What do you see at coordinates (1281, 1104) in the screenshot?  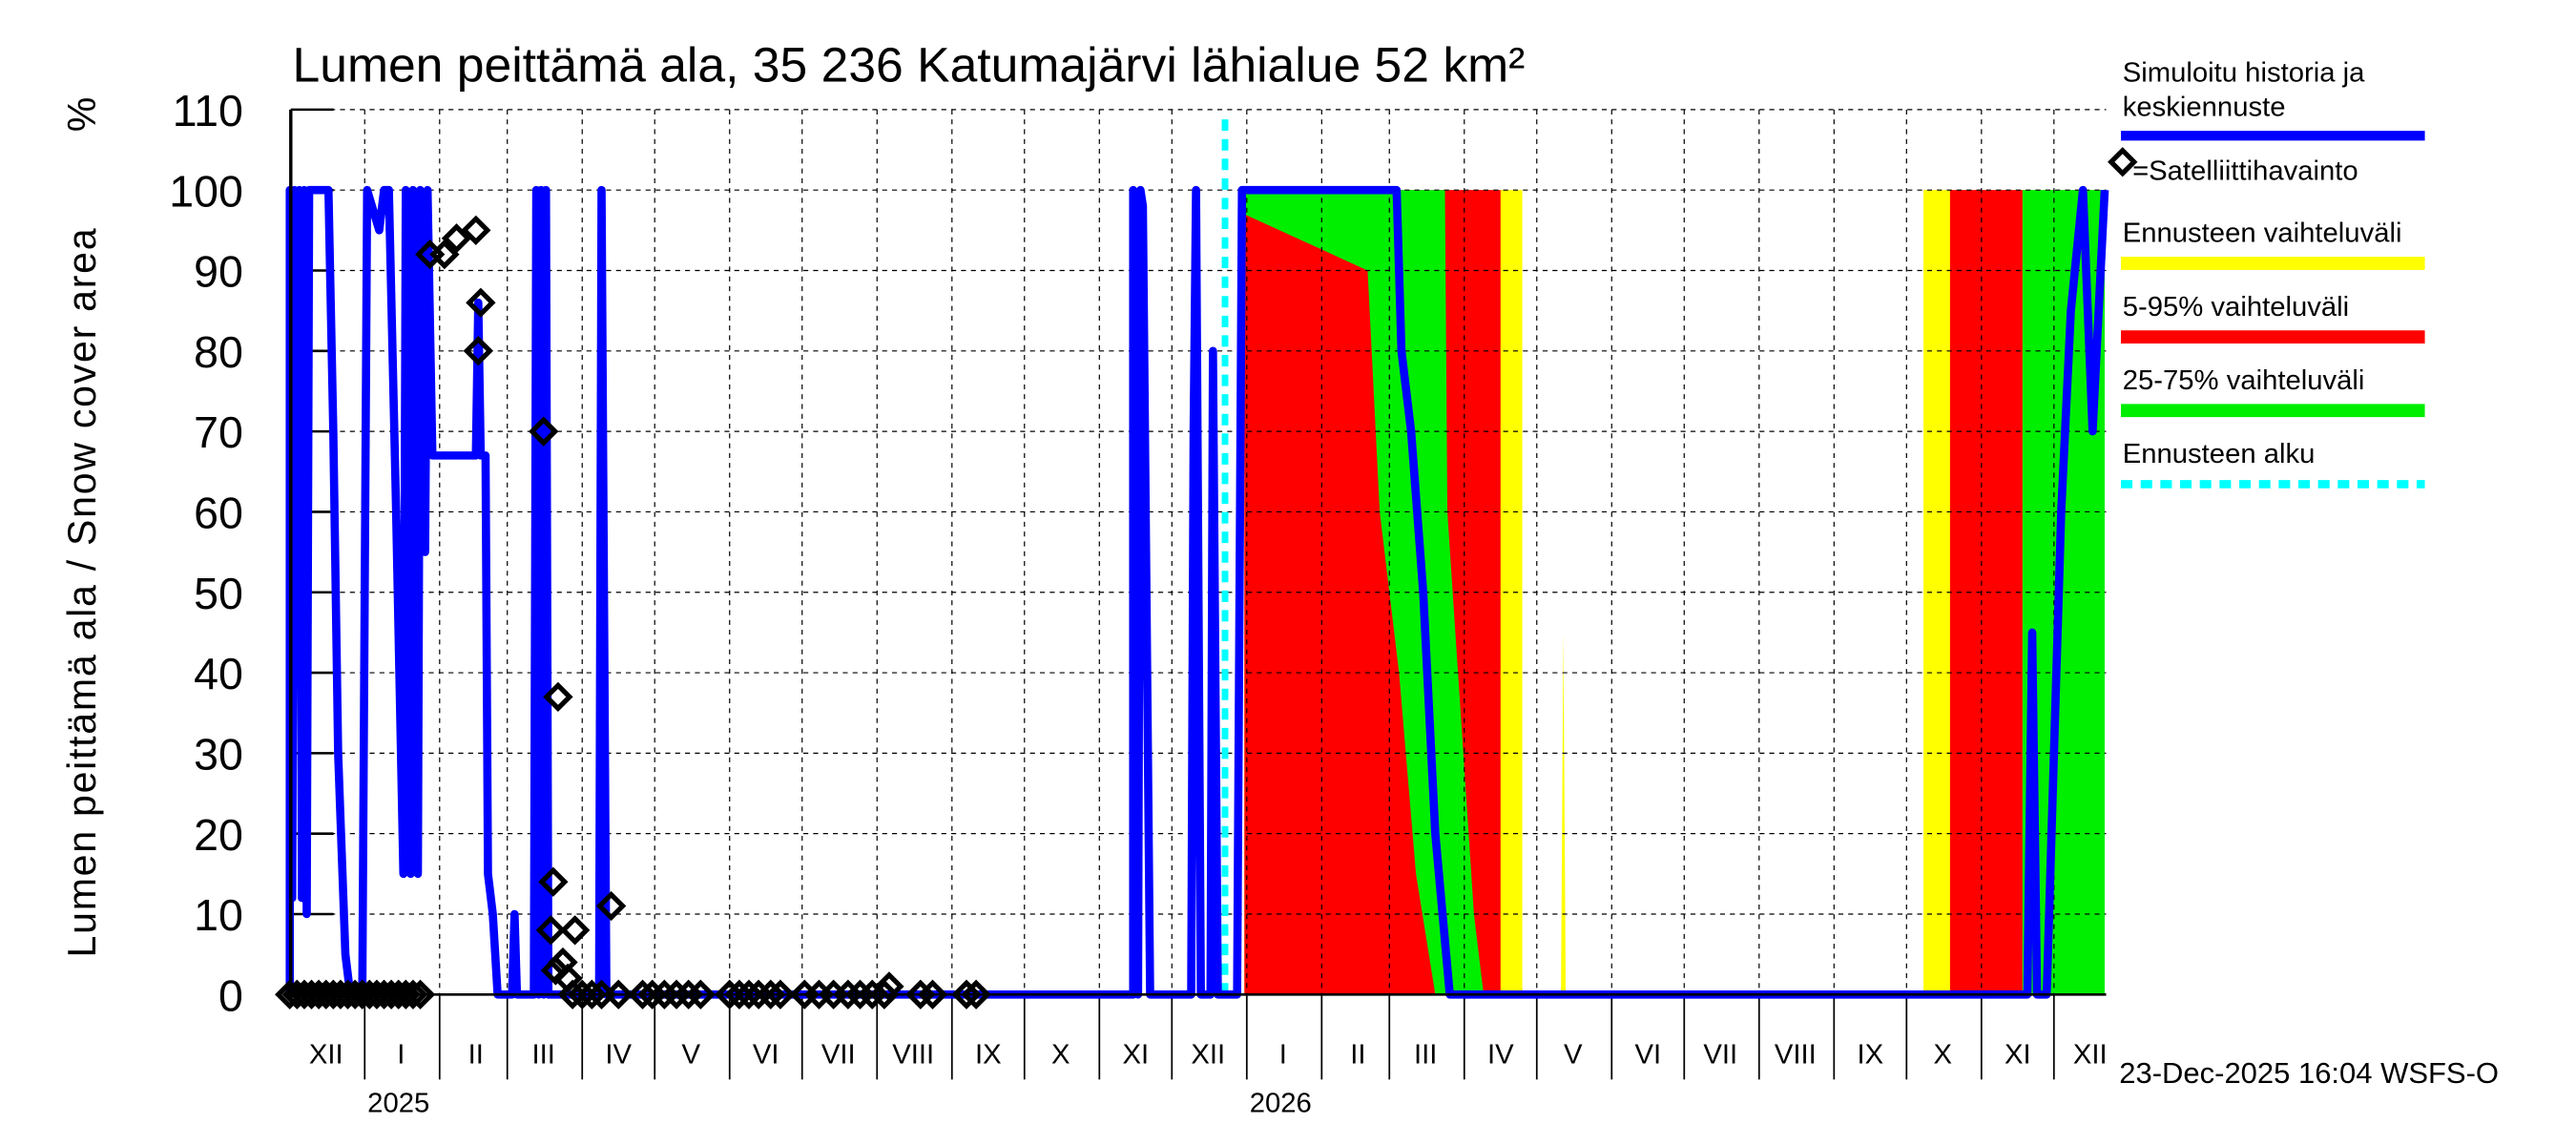 I see `year-label: 2026` at bounding box center [1281, 1104].